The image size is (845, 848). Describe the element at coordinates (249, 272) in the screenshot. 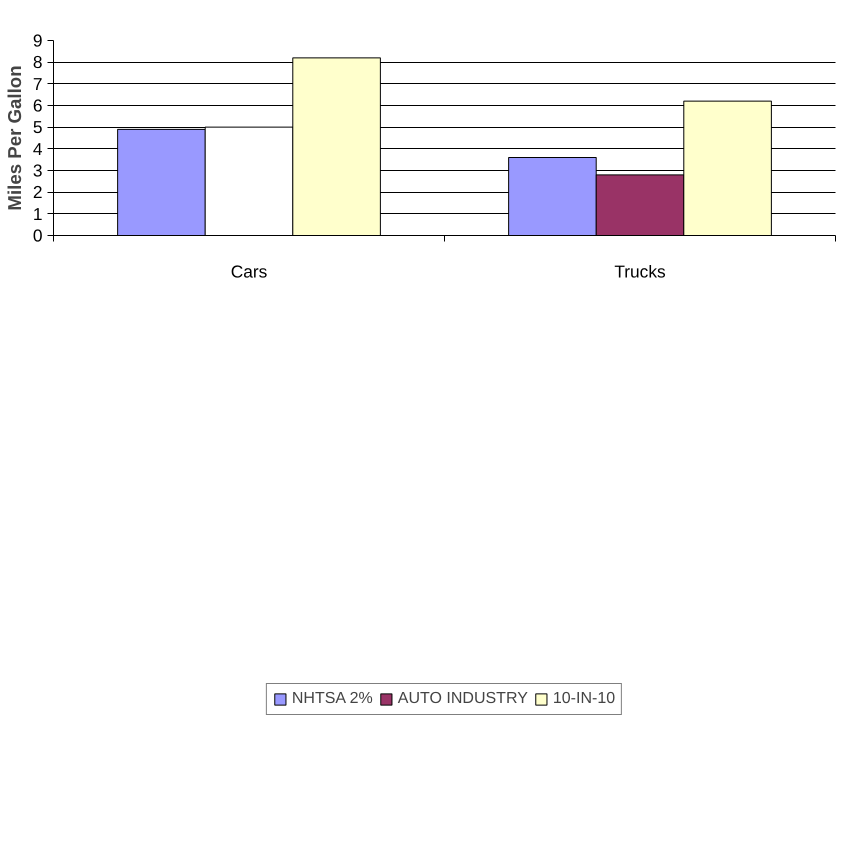

I see `x-tick-label: Cars` at that location.